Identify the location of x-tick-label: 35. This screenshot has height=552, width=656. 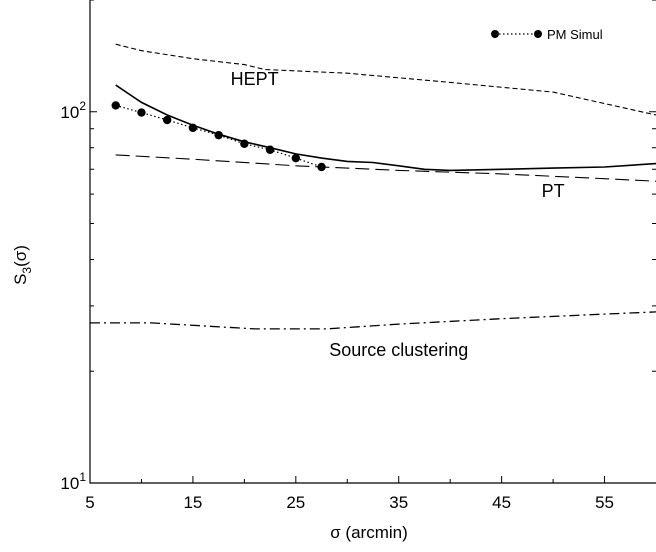
(398, 502).